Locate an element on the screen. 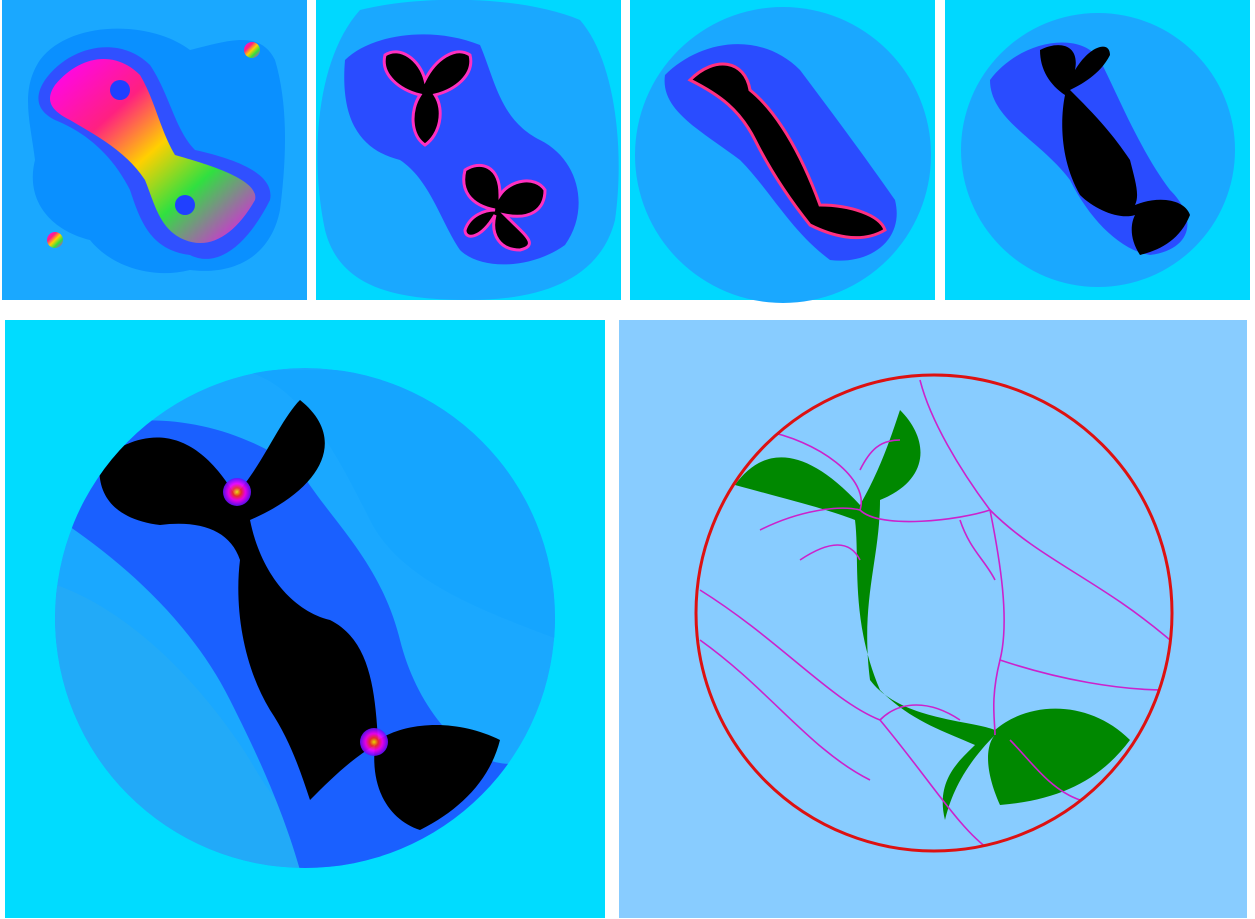 This screenshot has width=1255, height=919. green-region is located at coordinates (932, 615).